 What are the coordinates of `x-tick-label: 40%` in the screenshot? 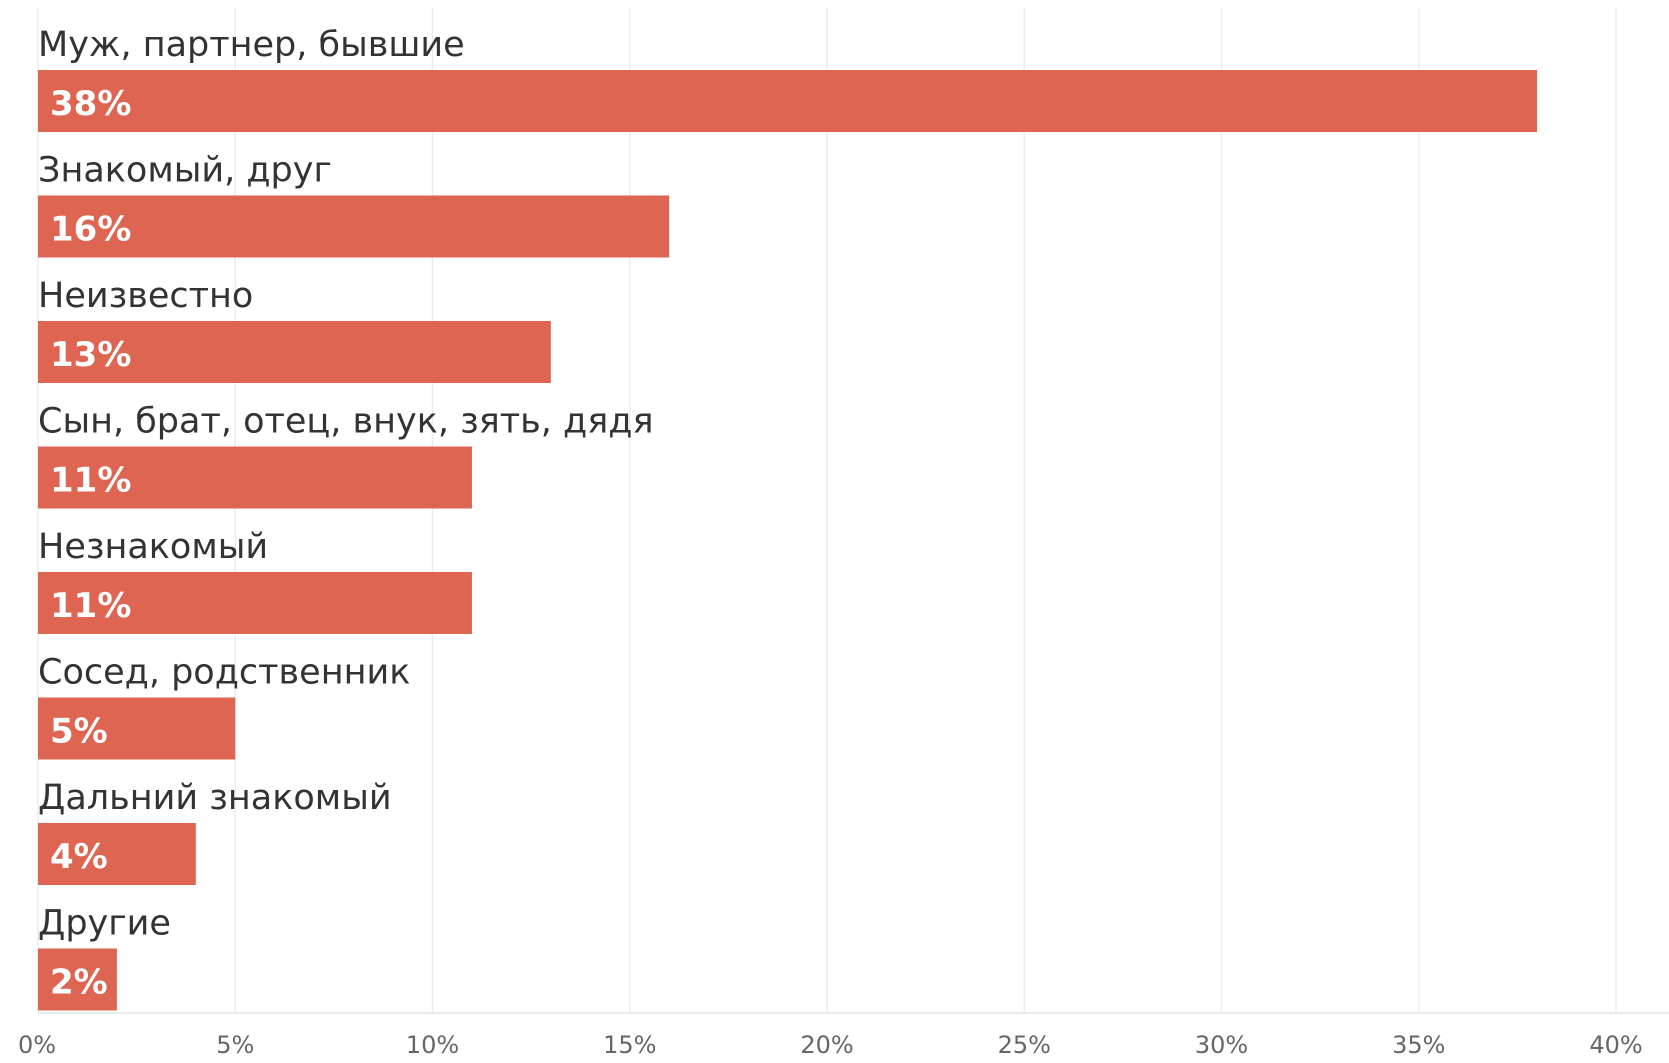 It's located at (1615, 1045).